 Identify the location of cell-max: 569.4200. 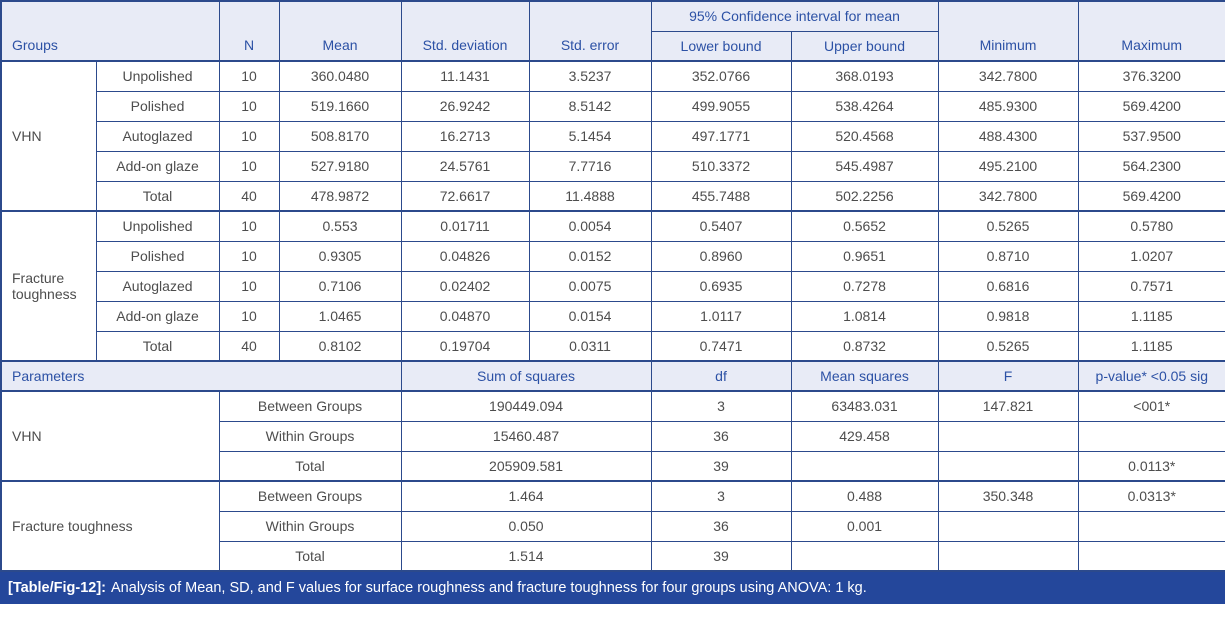
(1151, 106).